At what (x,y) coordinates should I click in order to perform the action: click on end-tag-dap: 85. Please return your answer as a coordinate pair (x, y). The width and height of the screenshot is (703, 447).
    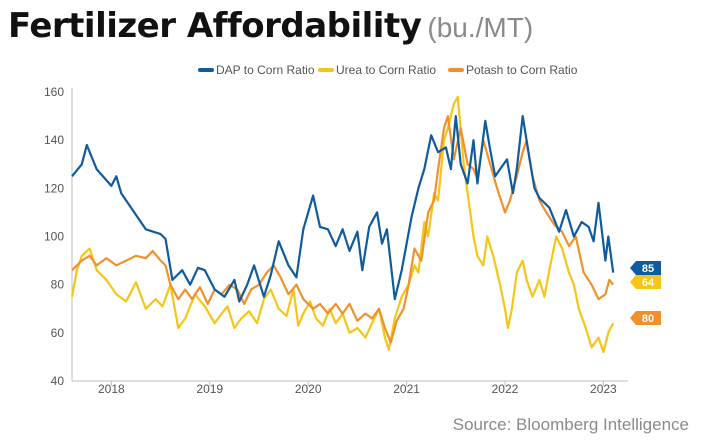
    Looking at the image, I should click on (645, 268).